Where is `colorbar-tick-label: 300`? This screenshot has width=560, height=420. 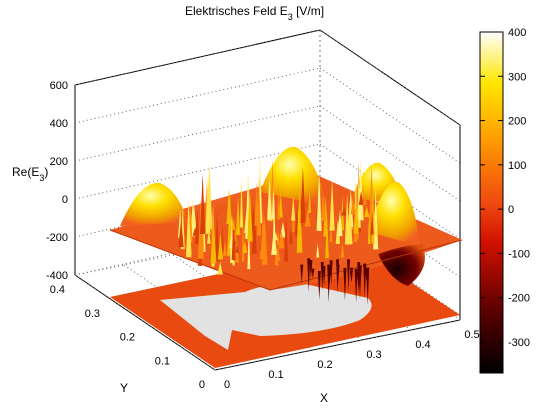 colorbar-tick-label: 300 is located at coordinates (517, 77).